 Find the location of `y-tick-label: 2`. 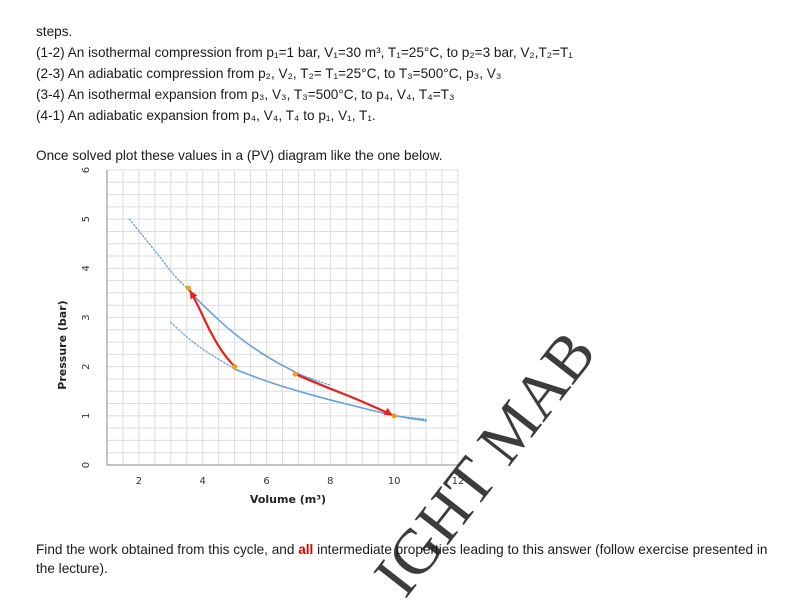

y-tick-label: 2 is located at coordinates (86, 366).